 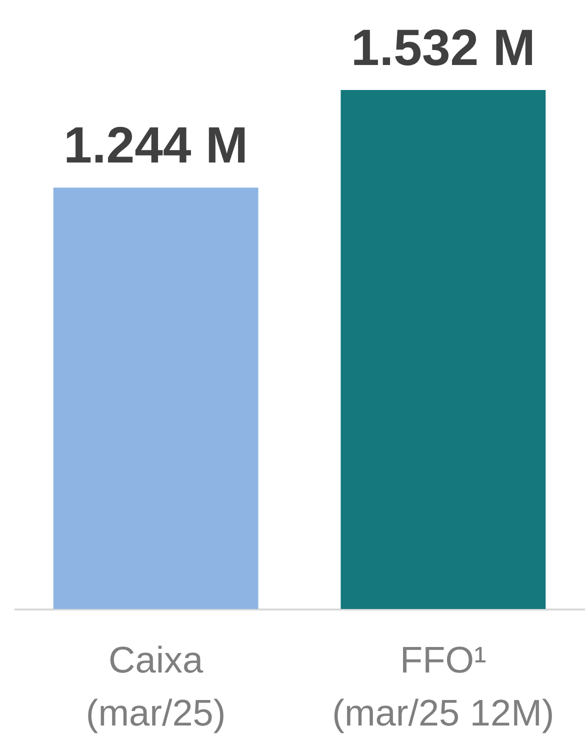 What do you see at coordinates (156, 145) in the screenshot?
I see `data-label: 1.244 M` at bounding box center [156, 145].